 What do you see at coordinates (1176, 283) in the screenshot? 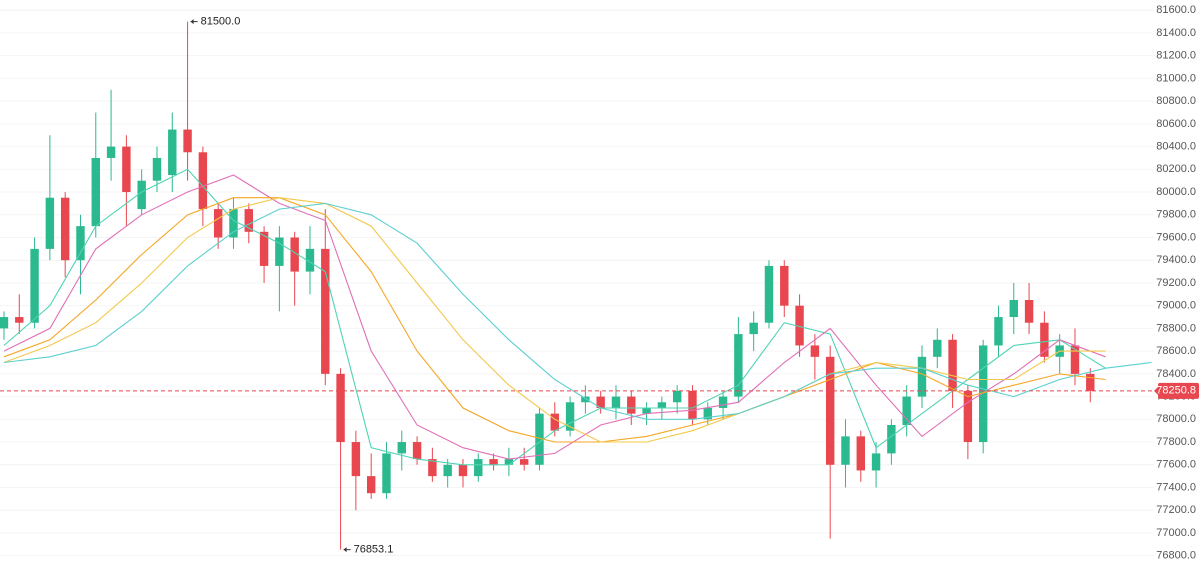
I see `y-tick-label: 79200.0` at bounding box center [1176, 283].